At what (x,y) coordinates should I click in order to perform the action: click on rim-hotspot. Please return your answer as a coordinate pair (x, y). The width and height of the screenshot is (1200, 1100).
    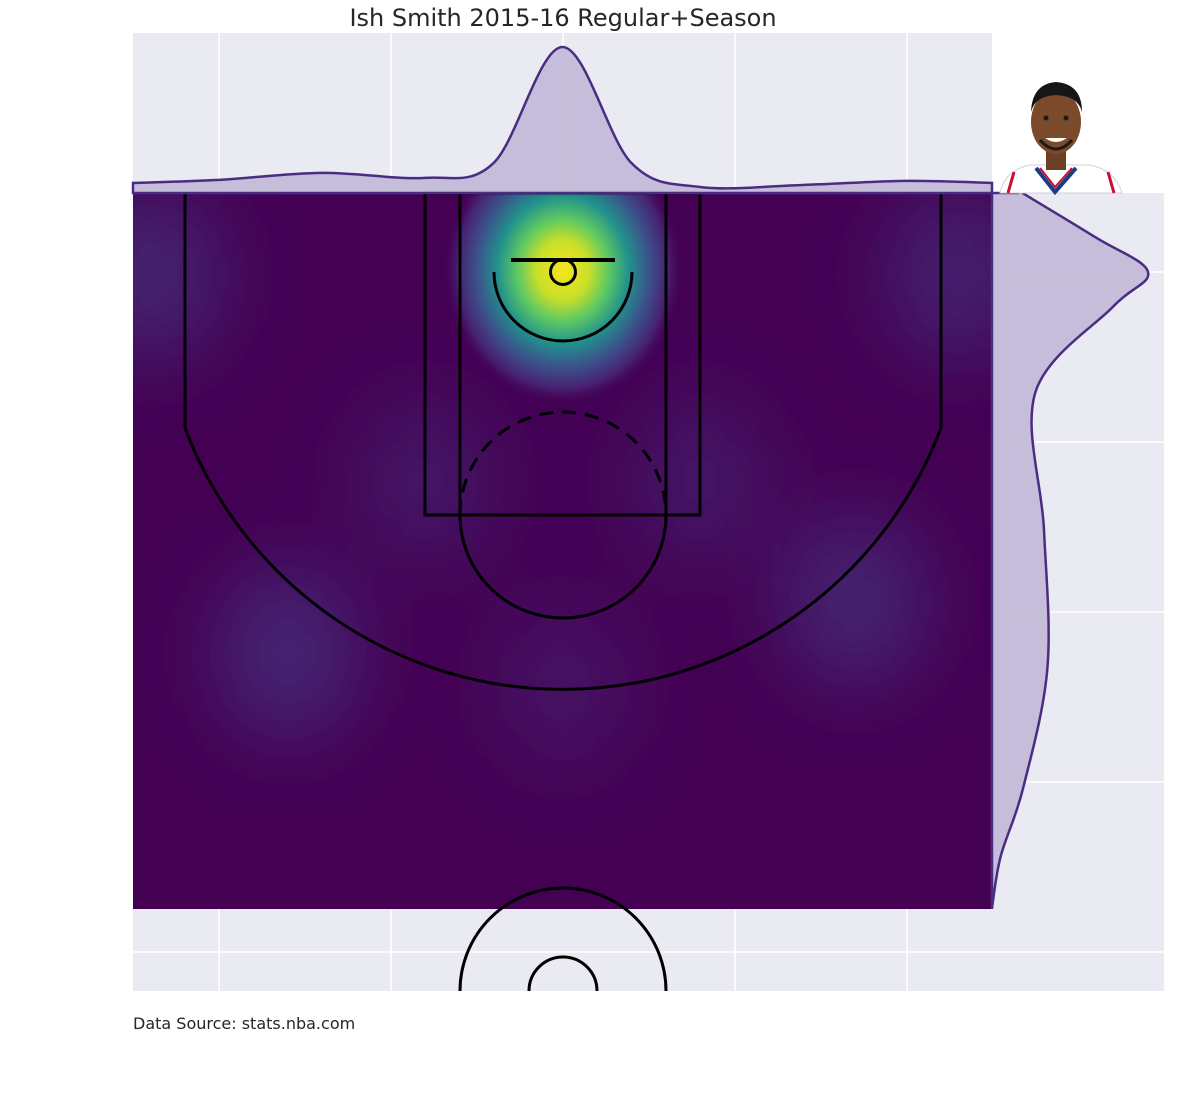
    Looking at the image, I should click on (563, 299).